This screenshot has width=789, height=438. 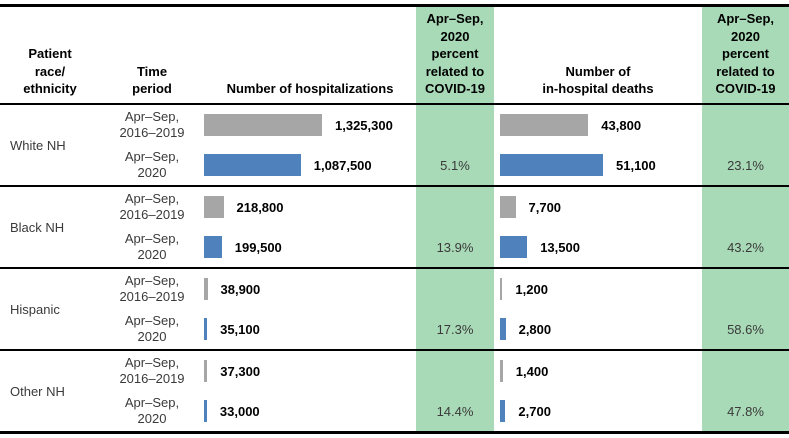 I want to click on hospitalizations-cell: 37,300, so click(x=310, y=371).